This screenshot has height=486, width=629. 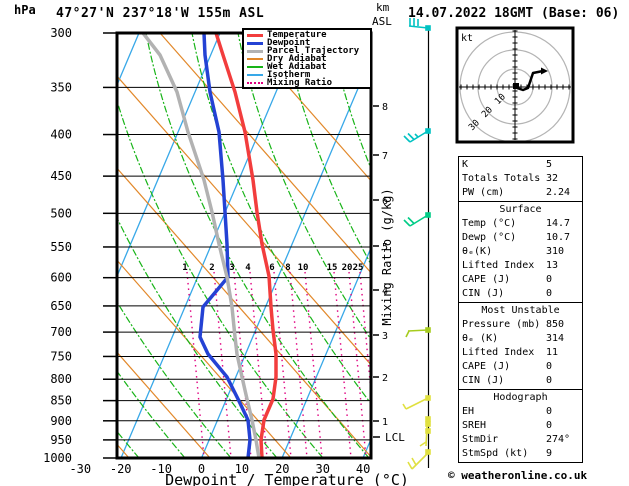 I want to click on svg-text: 8, so click(x=287, y=268).